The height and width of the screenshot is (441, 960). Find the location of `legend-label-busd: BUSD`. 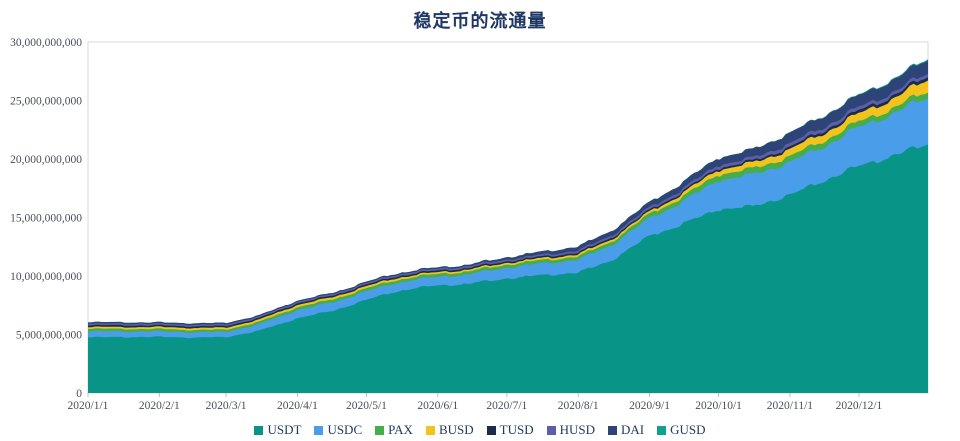

legend-label-busd: BUSD is located at coordinates (456, 429).